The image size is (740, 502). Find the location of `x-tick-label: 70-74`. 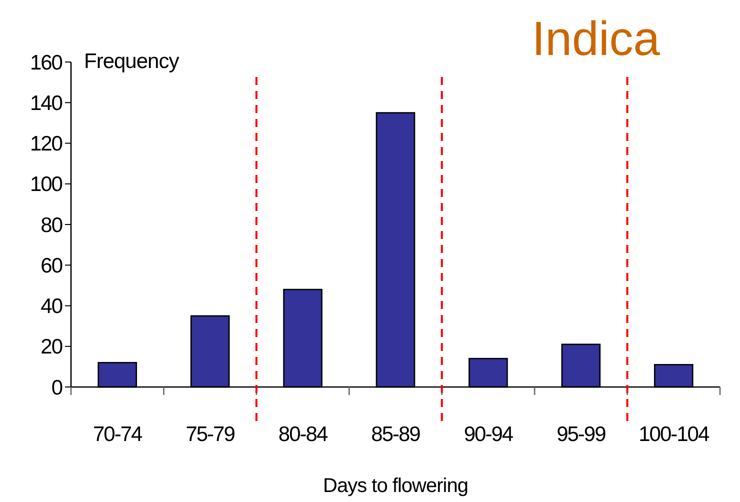

x-tick-label: 70-74 is located at coordinates (118, 434).